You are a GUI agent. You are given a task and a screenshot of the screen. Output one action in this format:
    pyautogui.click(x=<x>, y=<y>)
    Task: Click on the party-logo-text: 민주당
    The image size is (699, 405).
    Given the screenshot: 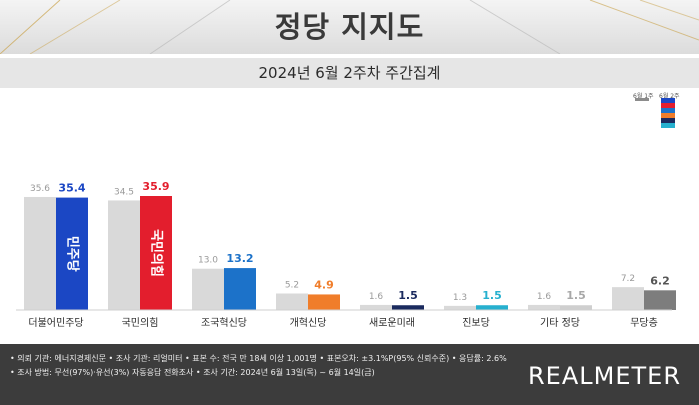 What is the action you would take?
    pyautogui.click(x=73, y=254)
    